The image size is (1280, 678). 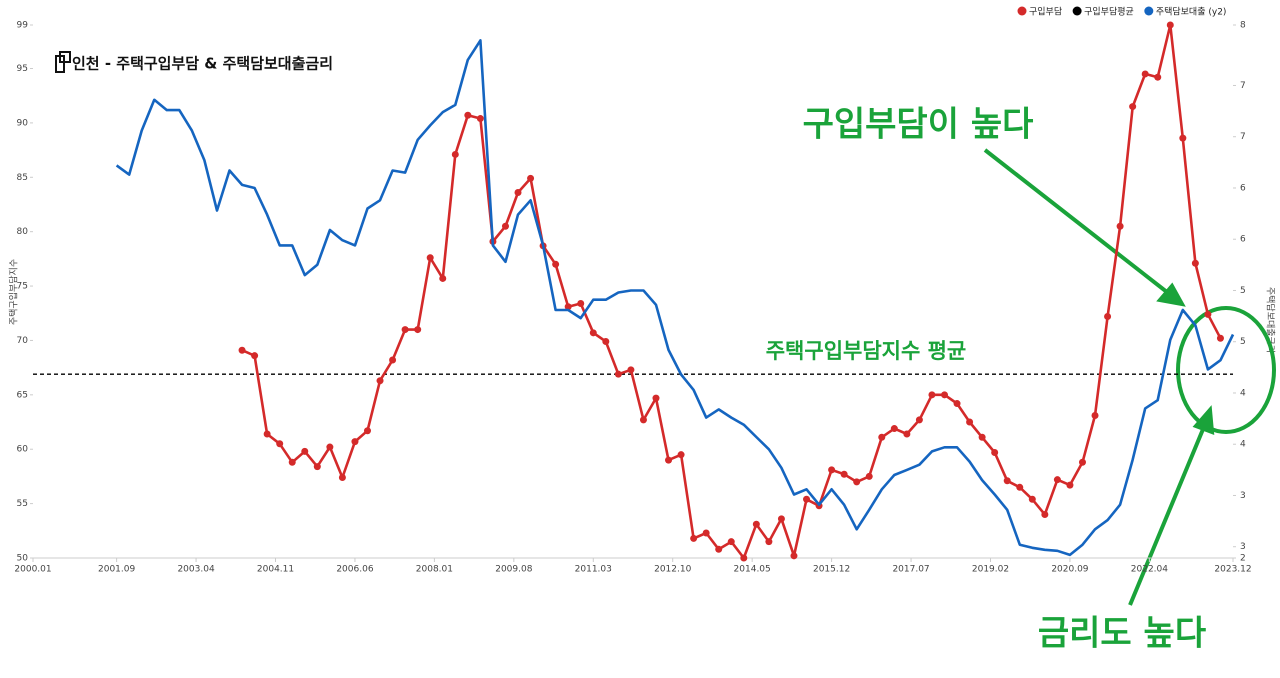 I want to click on average-label: 주택구입부담지수 평균, so click(x=866, y=351).